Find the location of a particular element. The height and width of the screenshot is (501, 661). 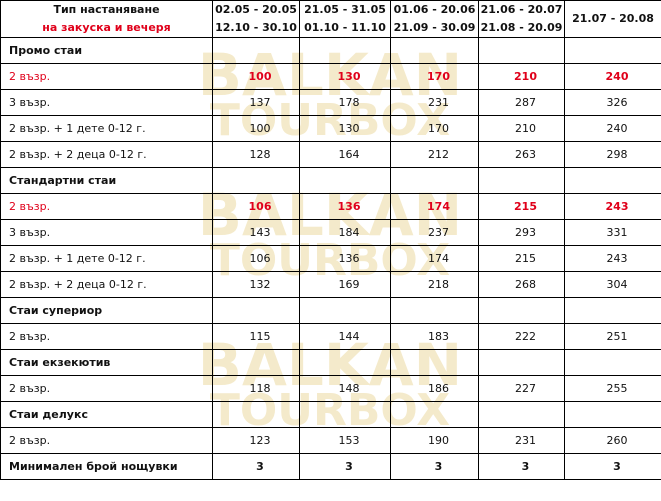

price-cell: 237 is located at coordinates (434, 232).